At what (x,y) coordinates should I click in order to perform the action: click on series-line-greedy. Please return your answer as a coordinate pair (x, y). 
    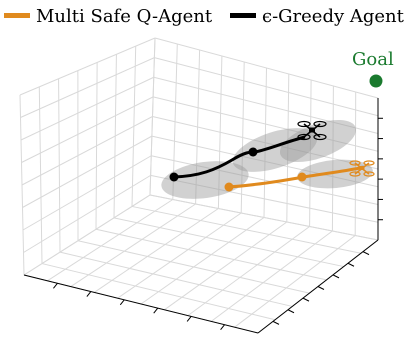
    Looking at the image, I should click on (239, 157).